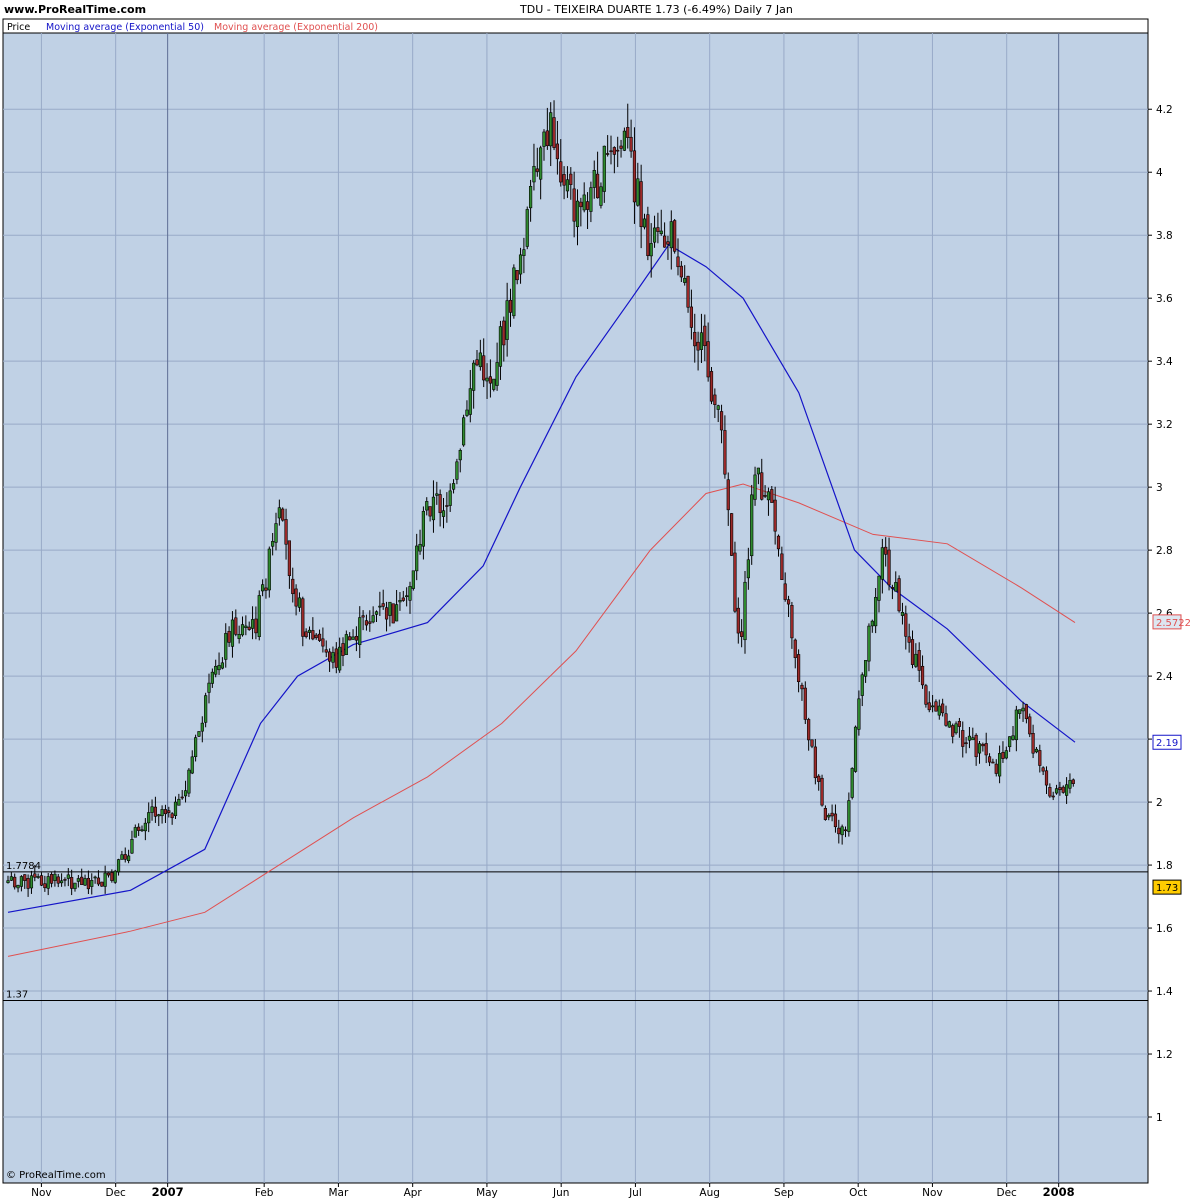 Image resolution: width=1200 pixels, height=1204 pixels. Describe the element at coordinates (1164, 866) in the screenshot. I see `y-tick-label: 1.8` at that location.